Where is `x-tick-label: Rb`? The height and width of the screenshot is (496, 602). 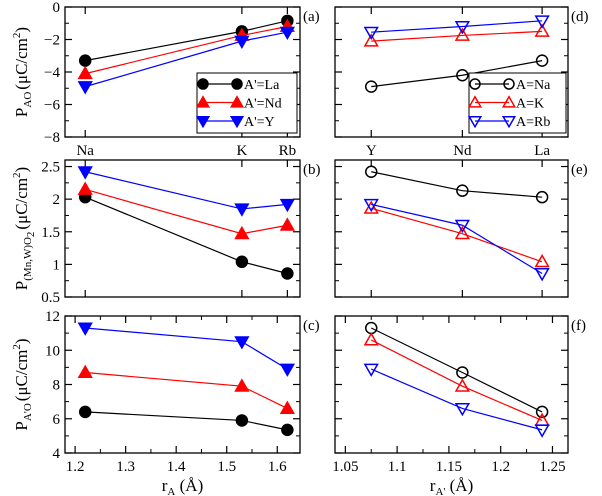
x-tick-label: Rb is located at coordinates (288, 151).